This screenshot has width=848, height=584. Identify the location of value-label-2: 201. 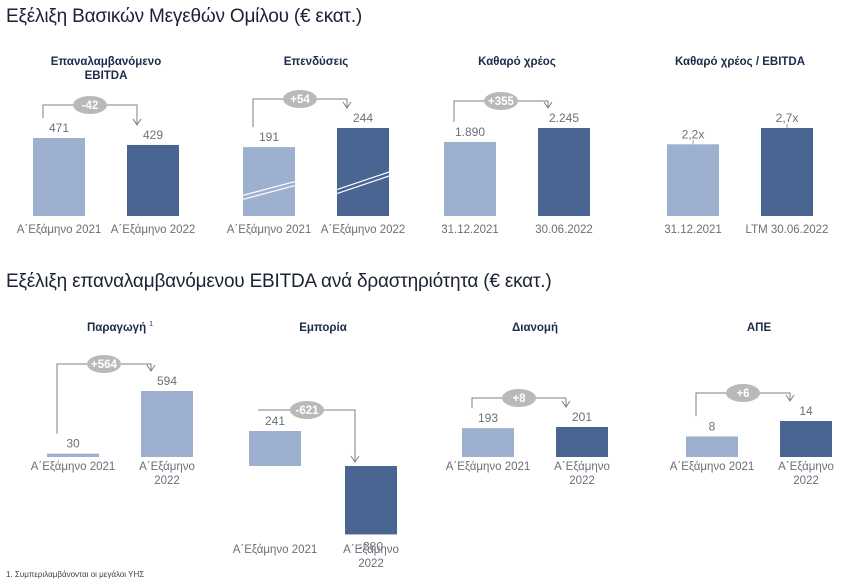
(582, 417).